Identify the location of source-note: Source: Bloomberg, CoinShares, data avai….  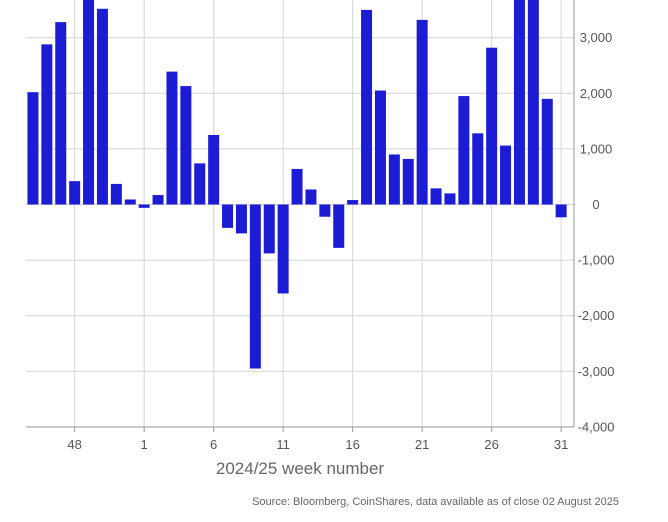
(435, 502).